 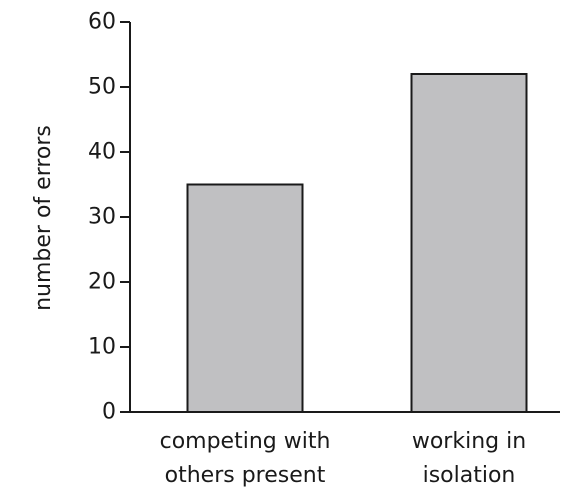 What do you see at coordinates (109, 412) in the screenshot?
I see `y-tick-label-0: 0` at bounding box center [109, 412].